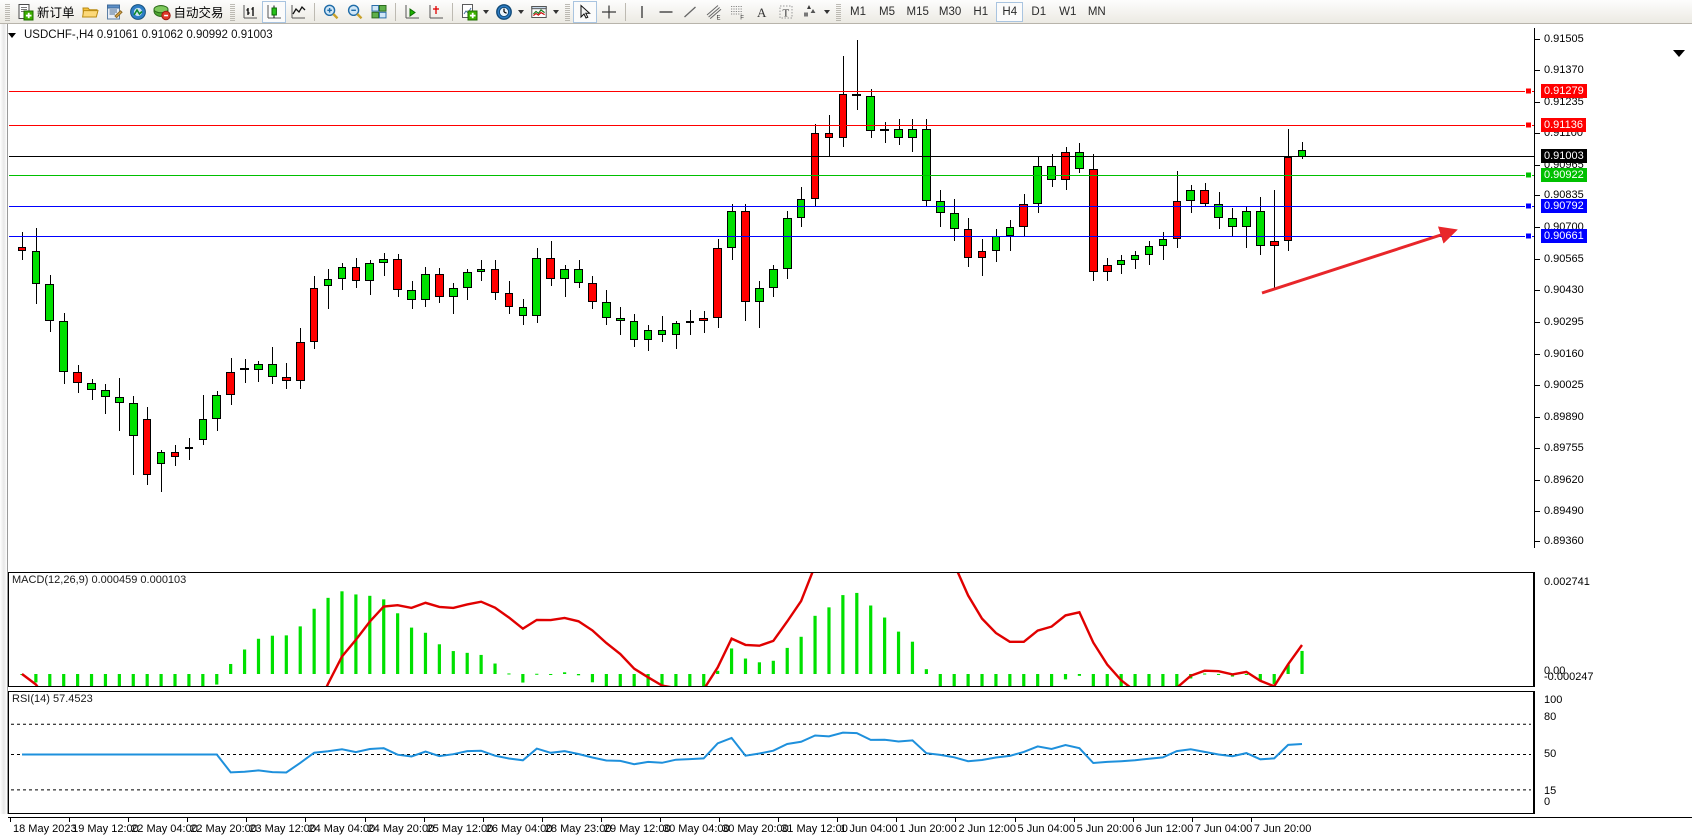 The height and width of the screenshot is (838, 1692). I want to click on metaeditor-button, so click(114, 12).